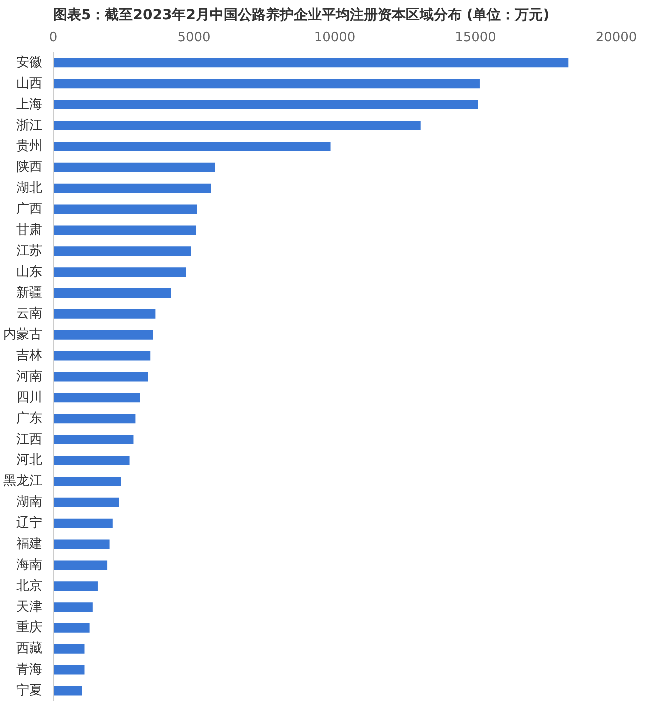 This screenshot has height=706, width=651. What do you see at coordinates (475, 38) in the screenshot?
I see `x-tick-label: 15000` at bounding box center [475, 38].